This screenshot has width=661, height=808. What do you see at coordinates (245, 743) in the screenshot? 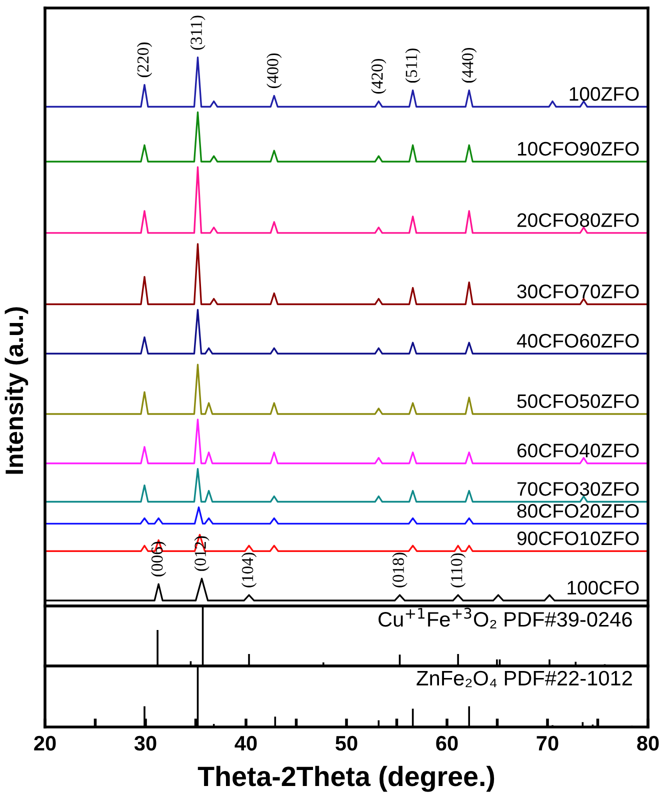
I see `x-tick-label: 40` at bounding box center [245, 743].